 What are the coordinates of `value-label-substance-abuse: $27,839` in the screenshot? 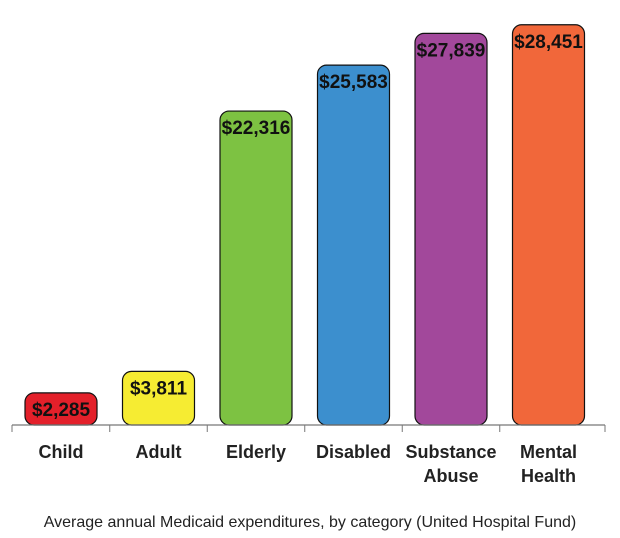 It's located at (451, 50).